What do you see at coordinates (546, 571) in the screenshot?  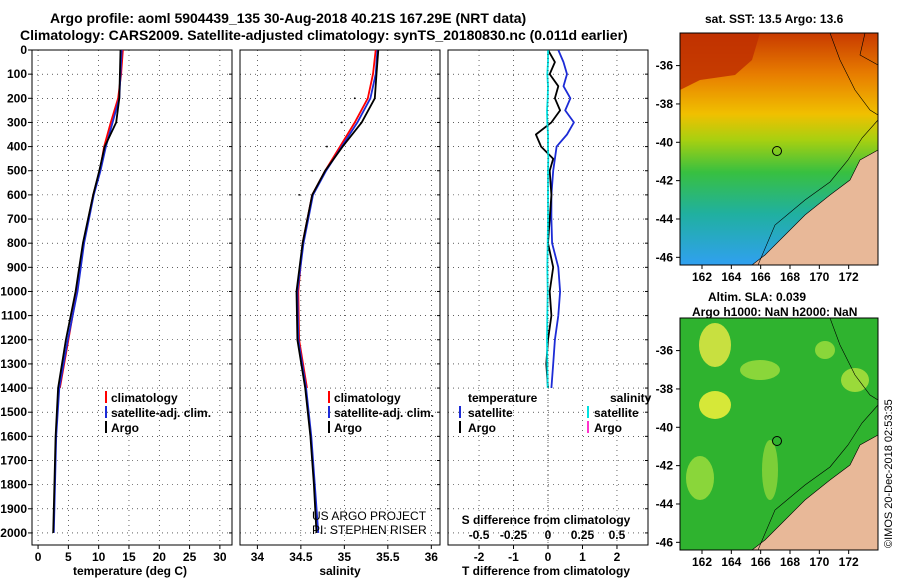 I see `difference-x-label: T difference from climatology` at bounding box center [546, 571].